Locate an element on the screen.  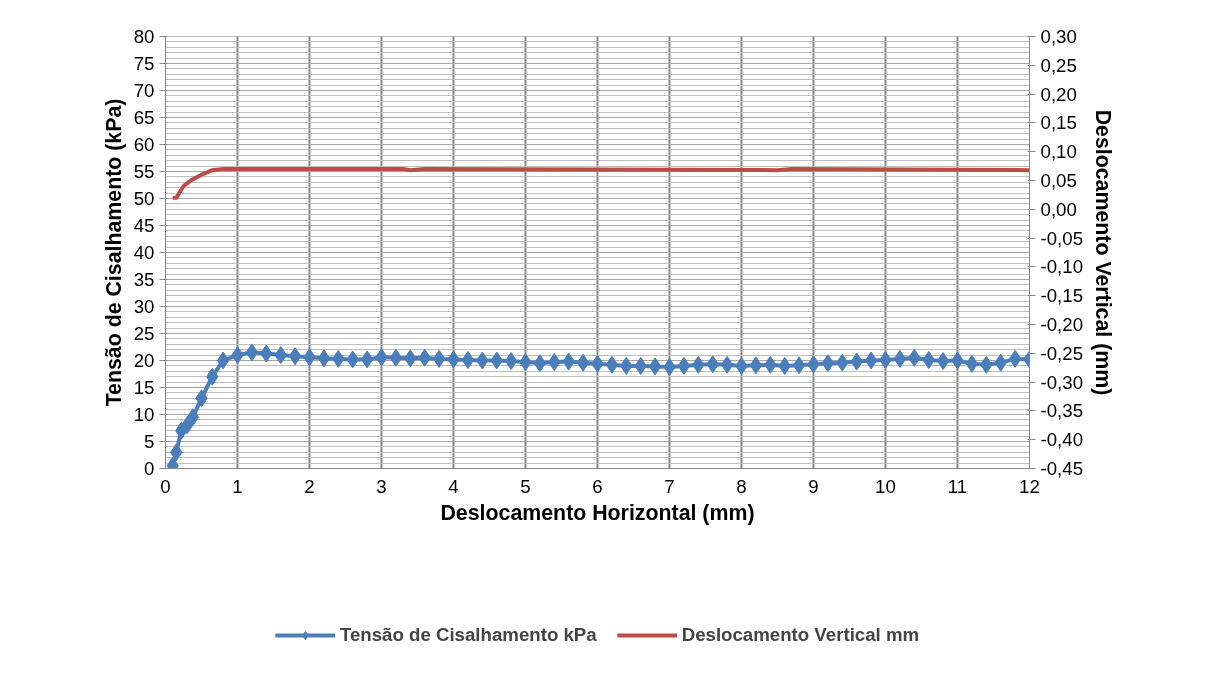
y-tick-label: 5 is located at coordinates (149, 441).